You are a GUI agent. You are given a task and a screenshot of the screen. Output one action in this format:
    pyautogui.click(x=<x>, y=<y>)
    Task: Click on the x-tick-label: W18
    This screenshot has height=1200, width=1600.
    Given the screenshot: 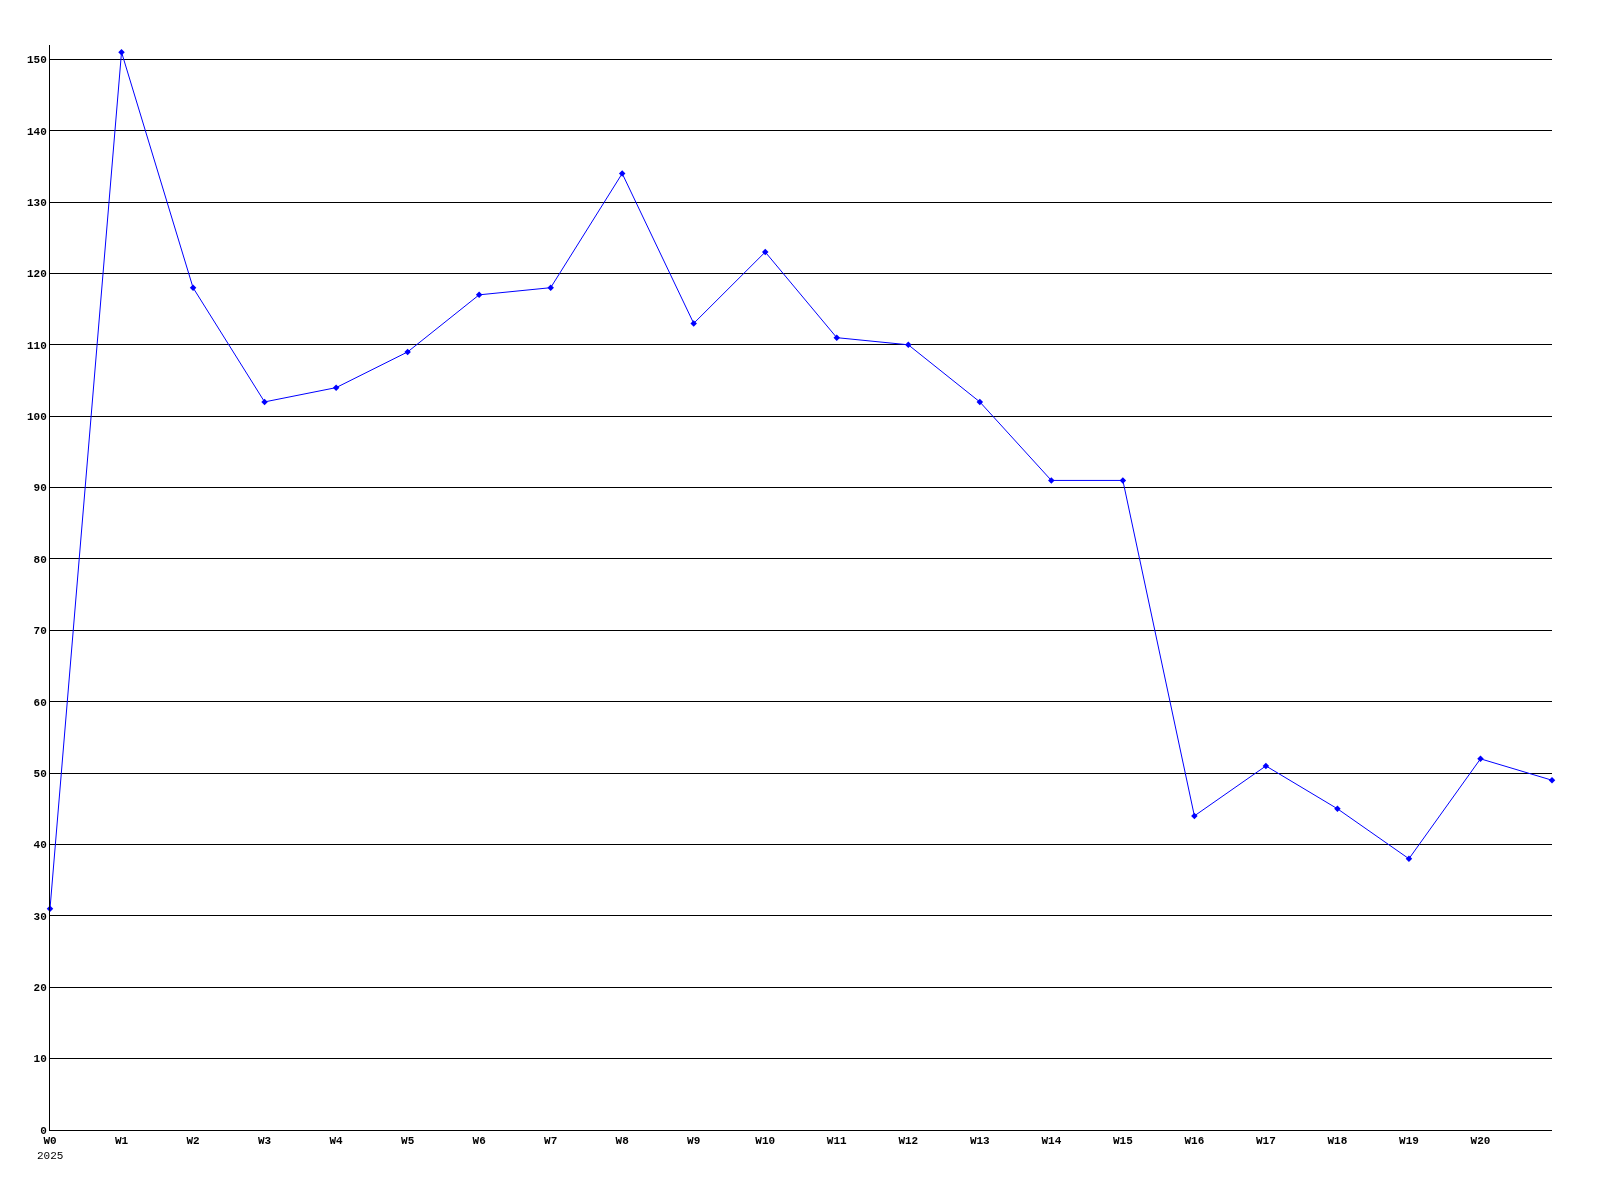 What is the action you would take?
    pyautogui.click(x=1337, y=1141)
    